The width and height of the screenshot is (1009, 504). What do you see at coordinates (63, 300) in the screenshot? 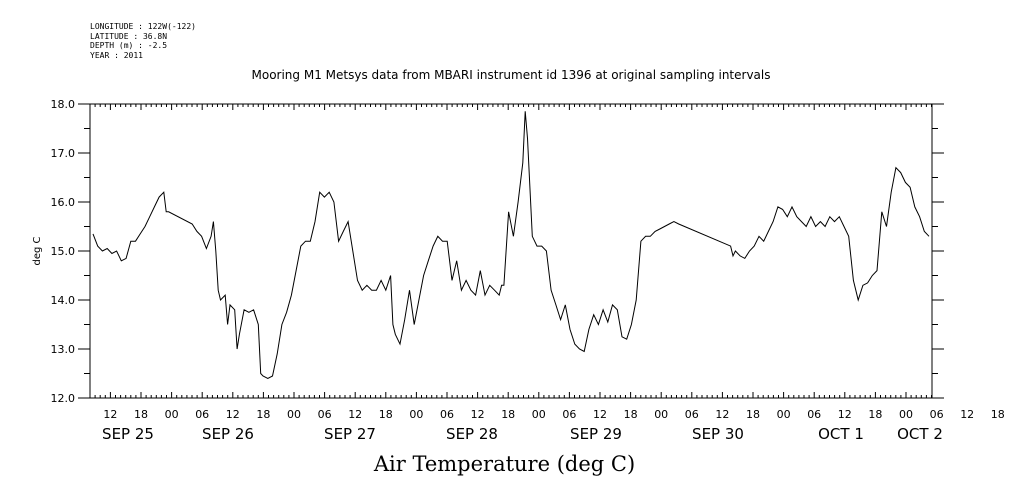
I see `y-tick-label: 14.0` at bounding box center [63, 300].